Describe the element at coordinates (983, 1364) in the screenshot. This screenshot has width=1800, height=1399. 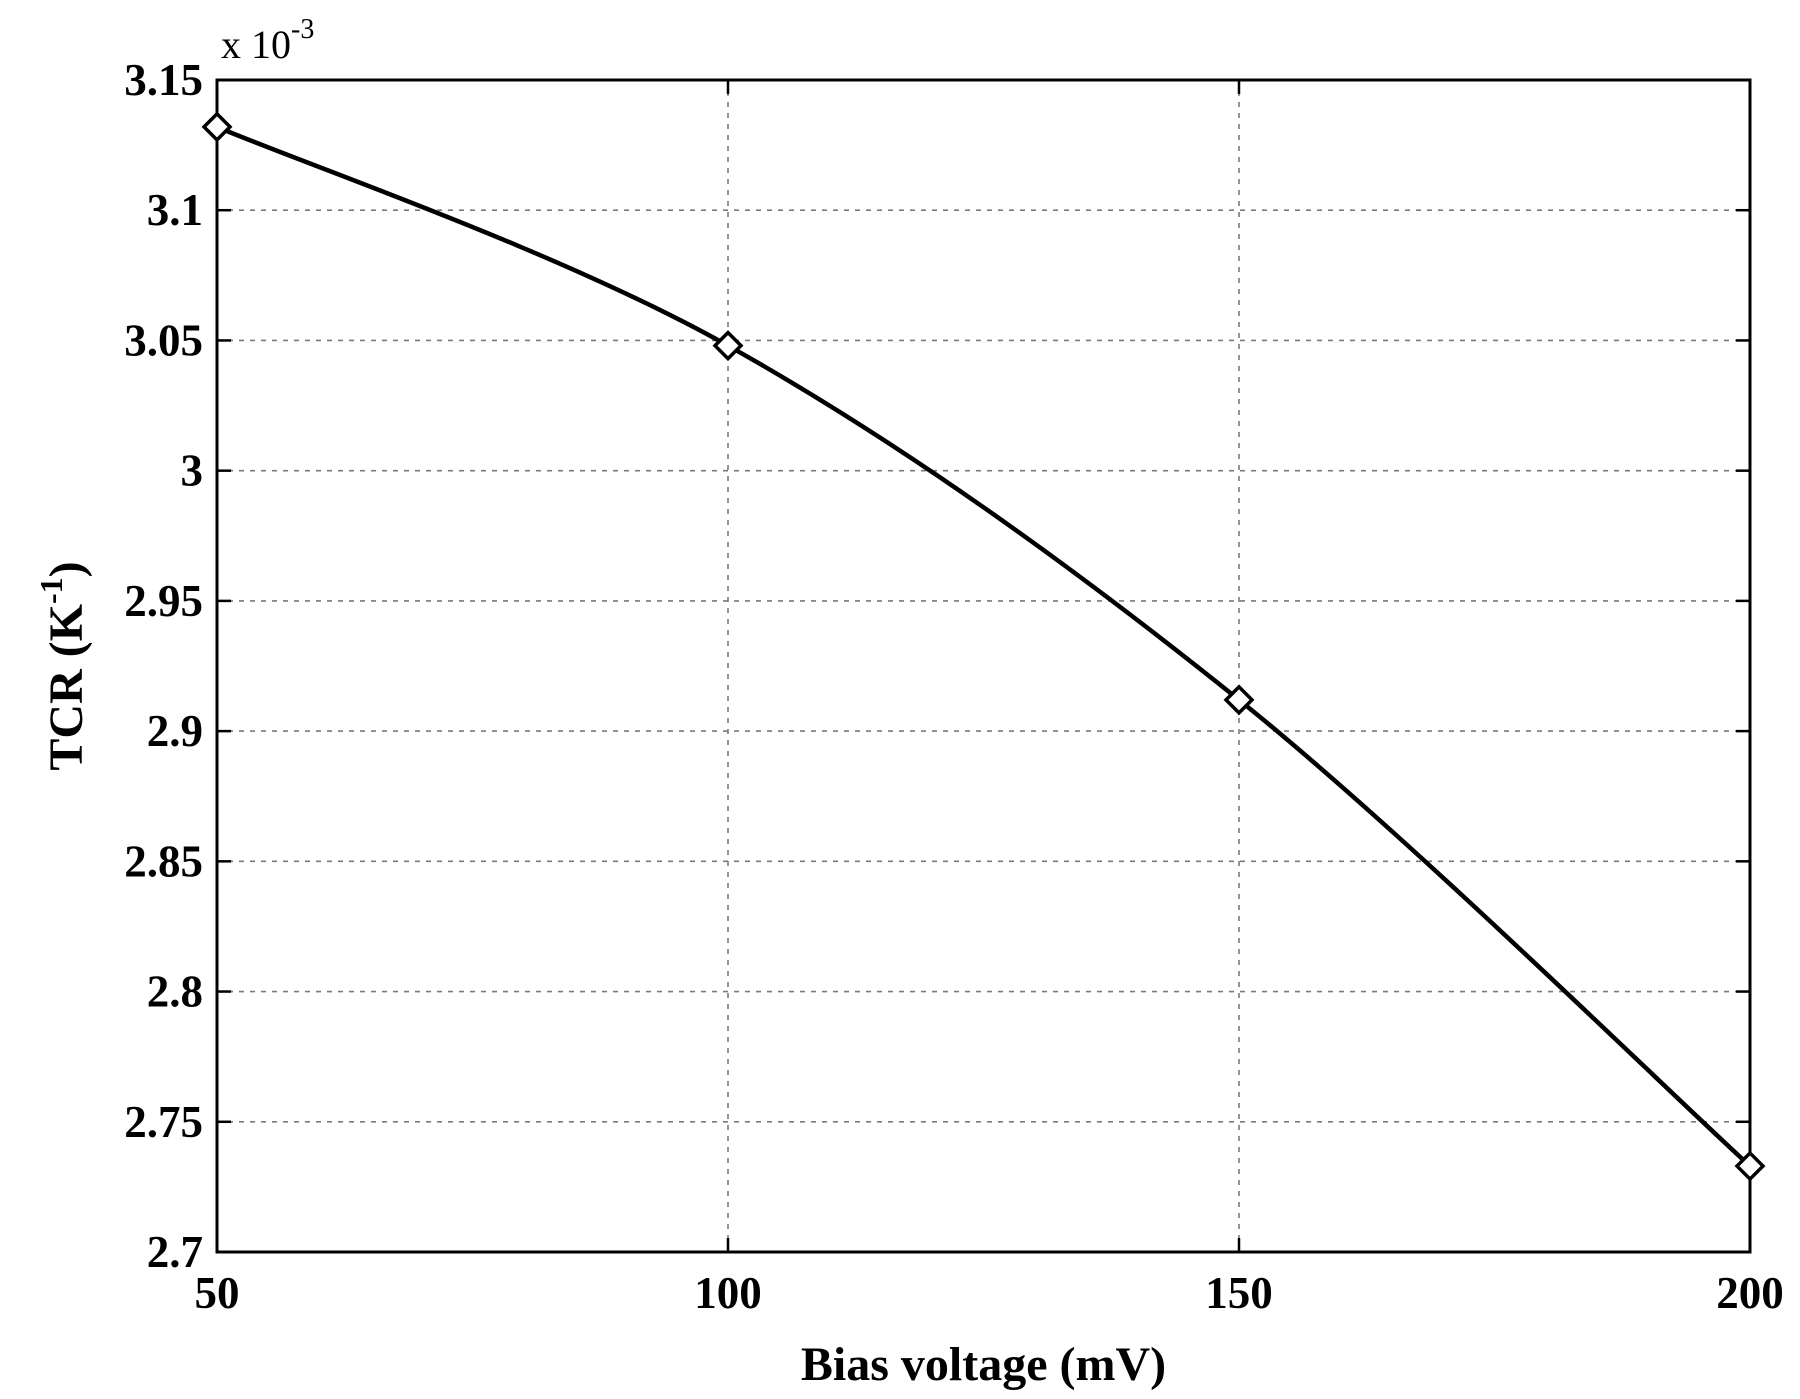
I see `x-axis-label: Bias voltage (mV)` at that location.